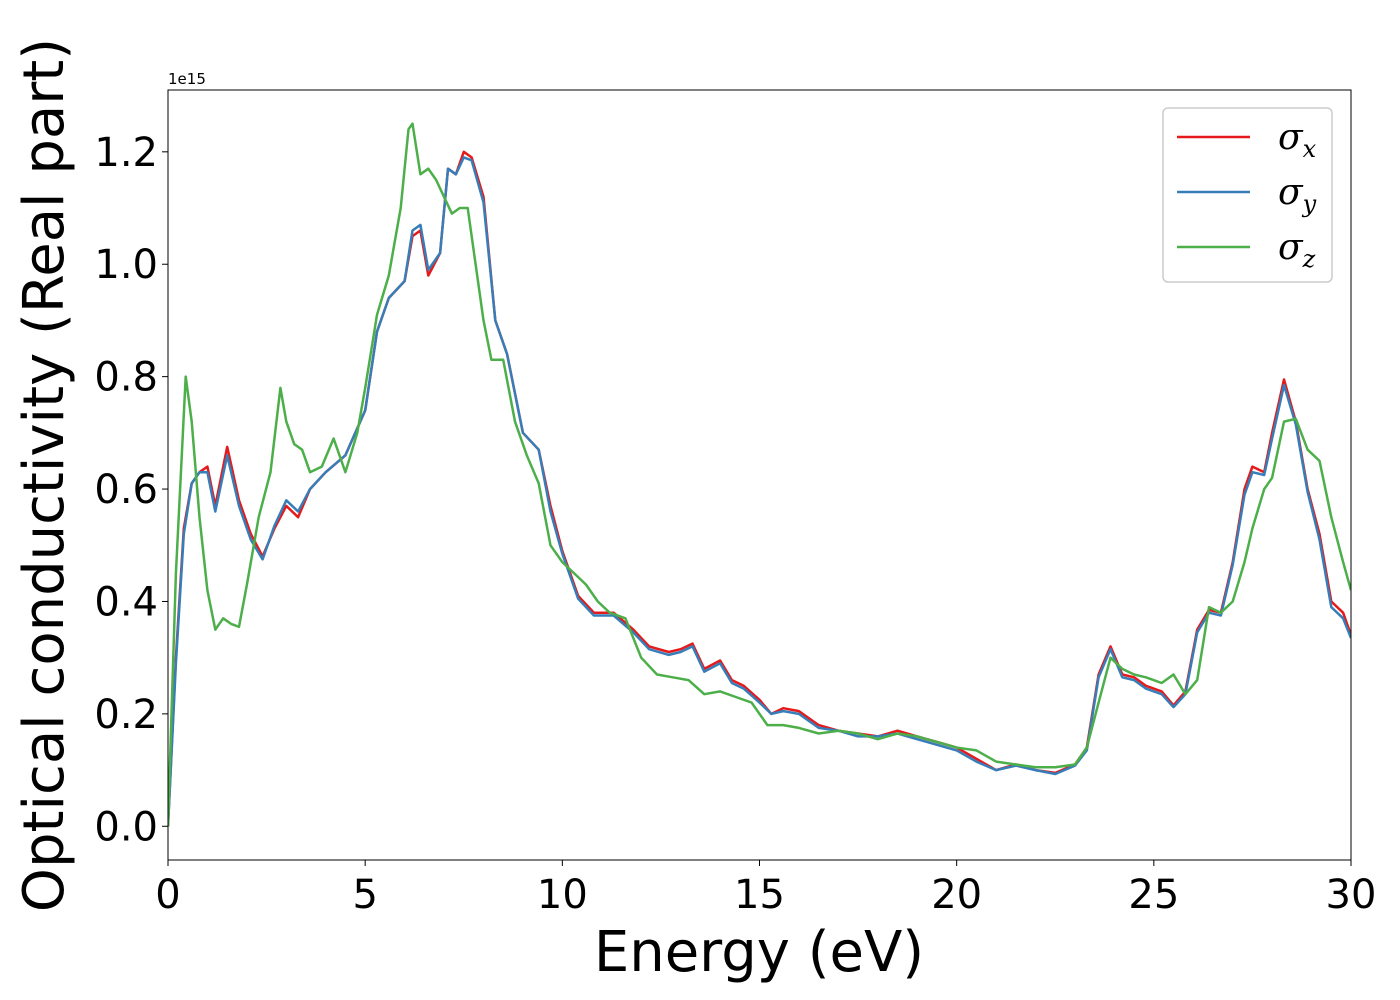 This screenshot has height=1000, width=1400. I want to click on y-offset-label: 1e15, so click(187, 79).